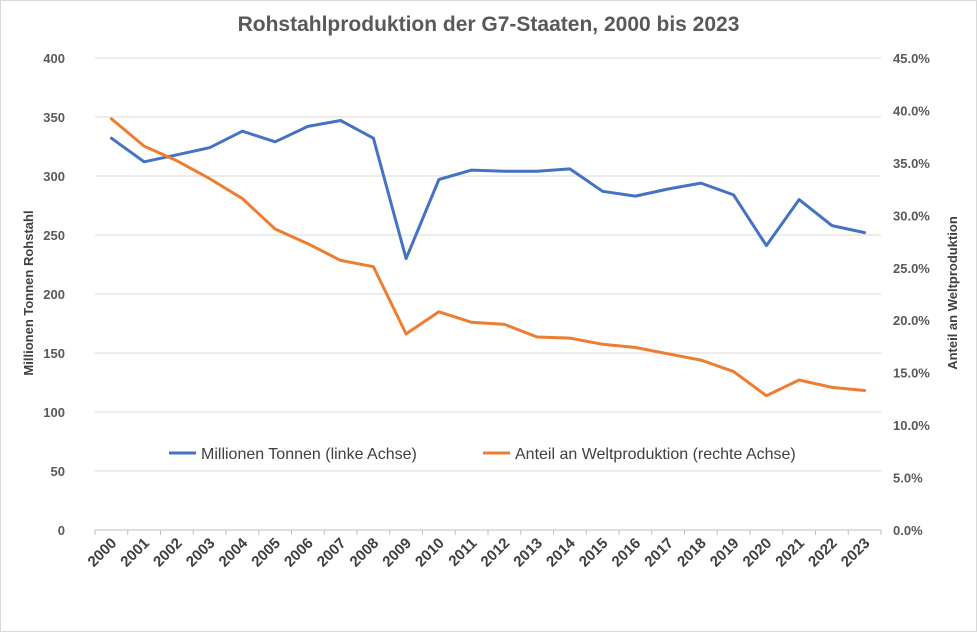  Describe the element at coordinates (635, 196) in the screenshot. I see `point-tonnen-2016` at that location.